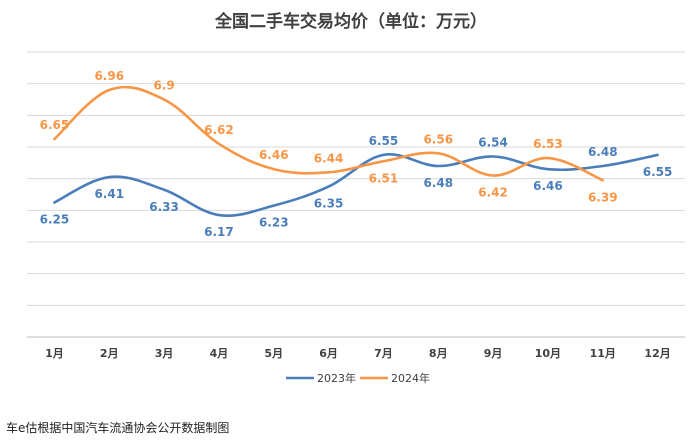  Describe the element at coordinates (329, 204) in the screenshot. I see `data-label: 6.35` at that location.